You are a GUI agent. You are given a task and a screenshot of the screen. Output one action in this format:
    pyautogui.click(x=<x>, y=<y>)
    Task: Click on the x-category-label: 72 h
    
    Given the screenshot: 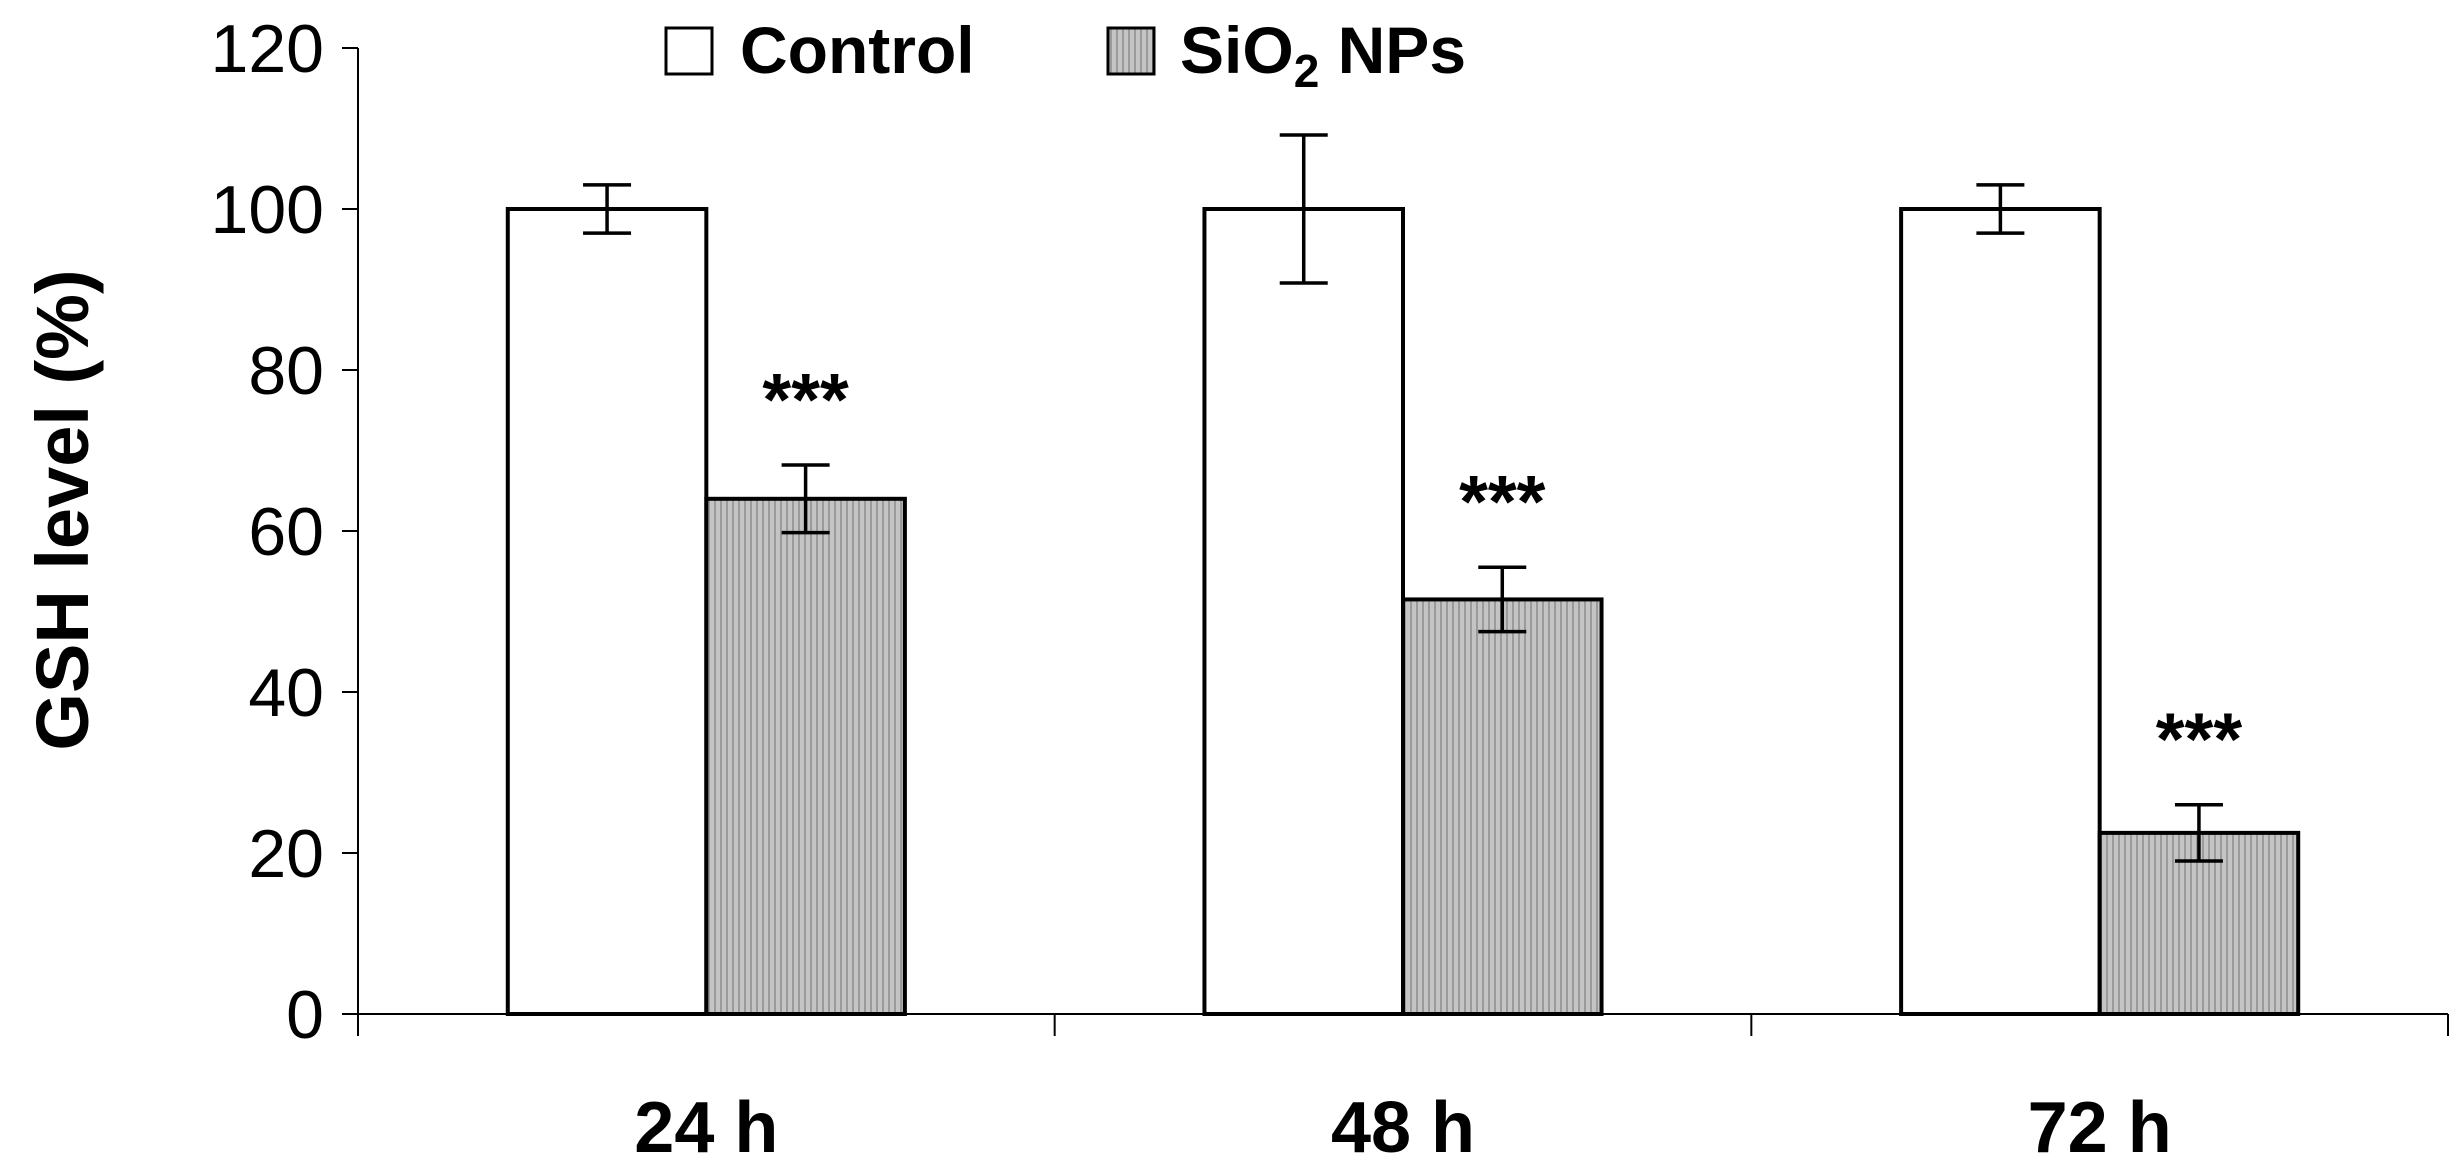 What is the action you would take?
    pyautogui.click(x=2100, y=1128)
    